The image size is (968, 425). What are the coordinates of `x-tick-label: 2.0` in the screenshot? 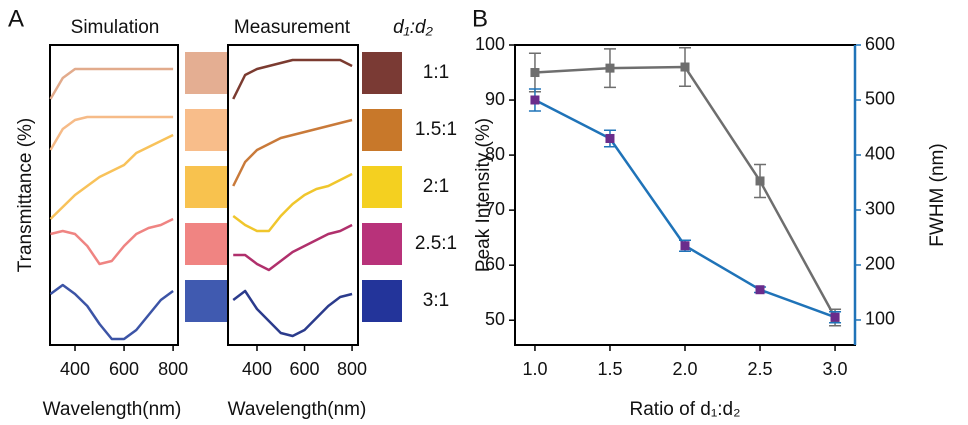 It's located at (684, 369).